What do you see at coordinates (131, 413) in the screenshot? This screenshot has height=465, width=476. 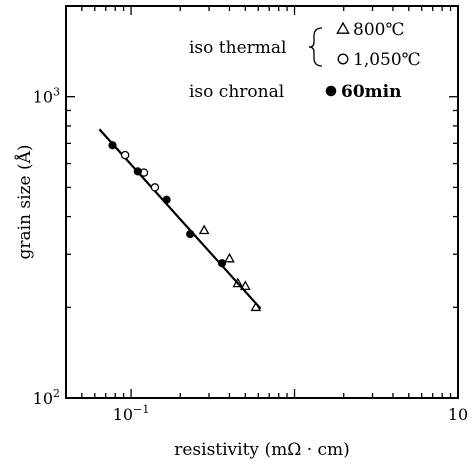 I see `x-tick-label: 10−1` at bounding box center [131, 413].